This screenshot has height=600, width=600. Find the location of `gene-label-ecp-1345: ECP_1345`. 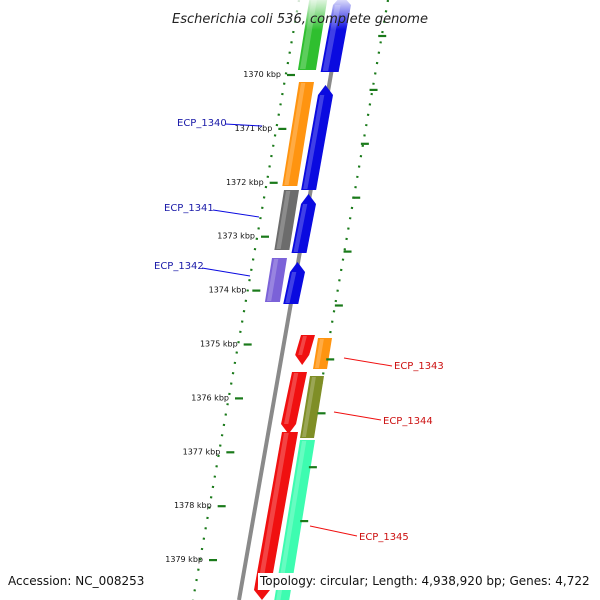

gene-label-ecp-1345: ECP_1345 is located at coordinates (384, 537).